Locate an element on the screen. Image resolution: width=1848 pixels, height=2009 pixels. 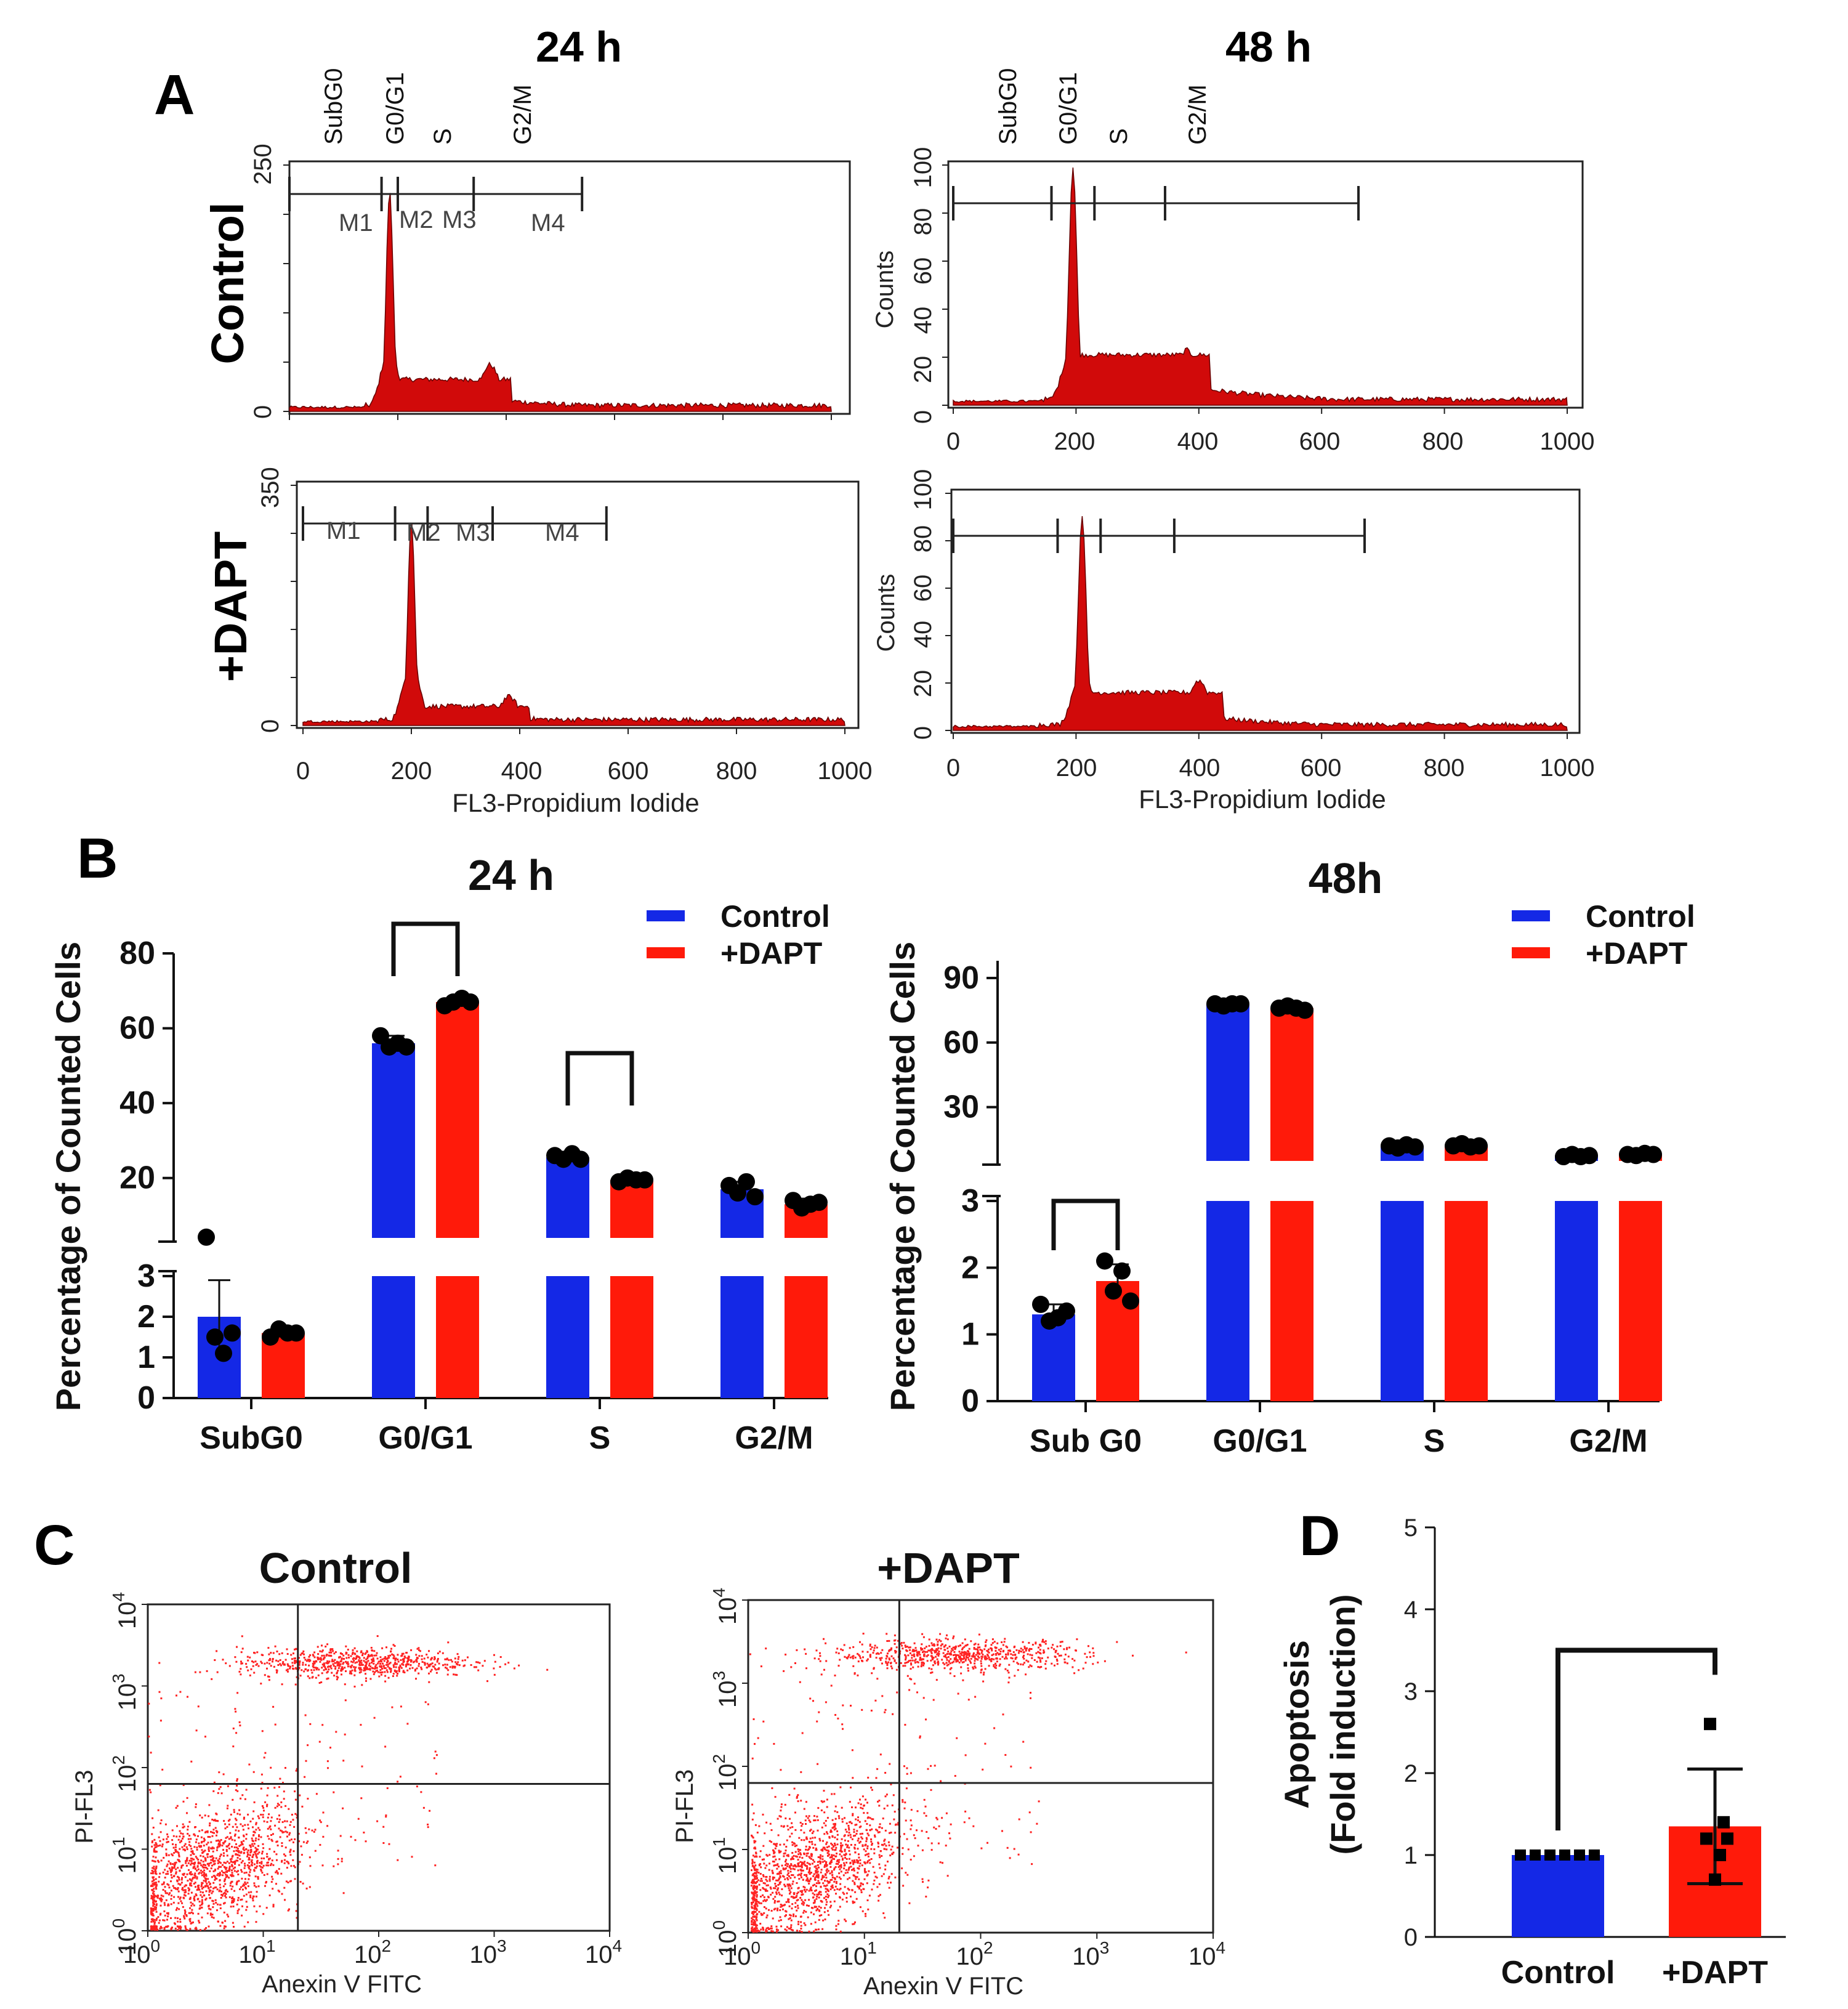
panel-c-title-dapt: +DAPT is located at coordinates (948, 1568).